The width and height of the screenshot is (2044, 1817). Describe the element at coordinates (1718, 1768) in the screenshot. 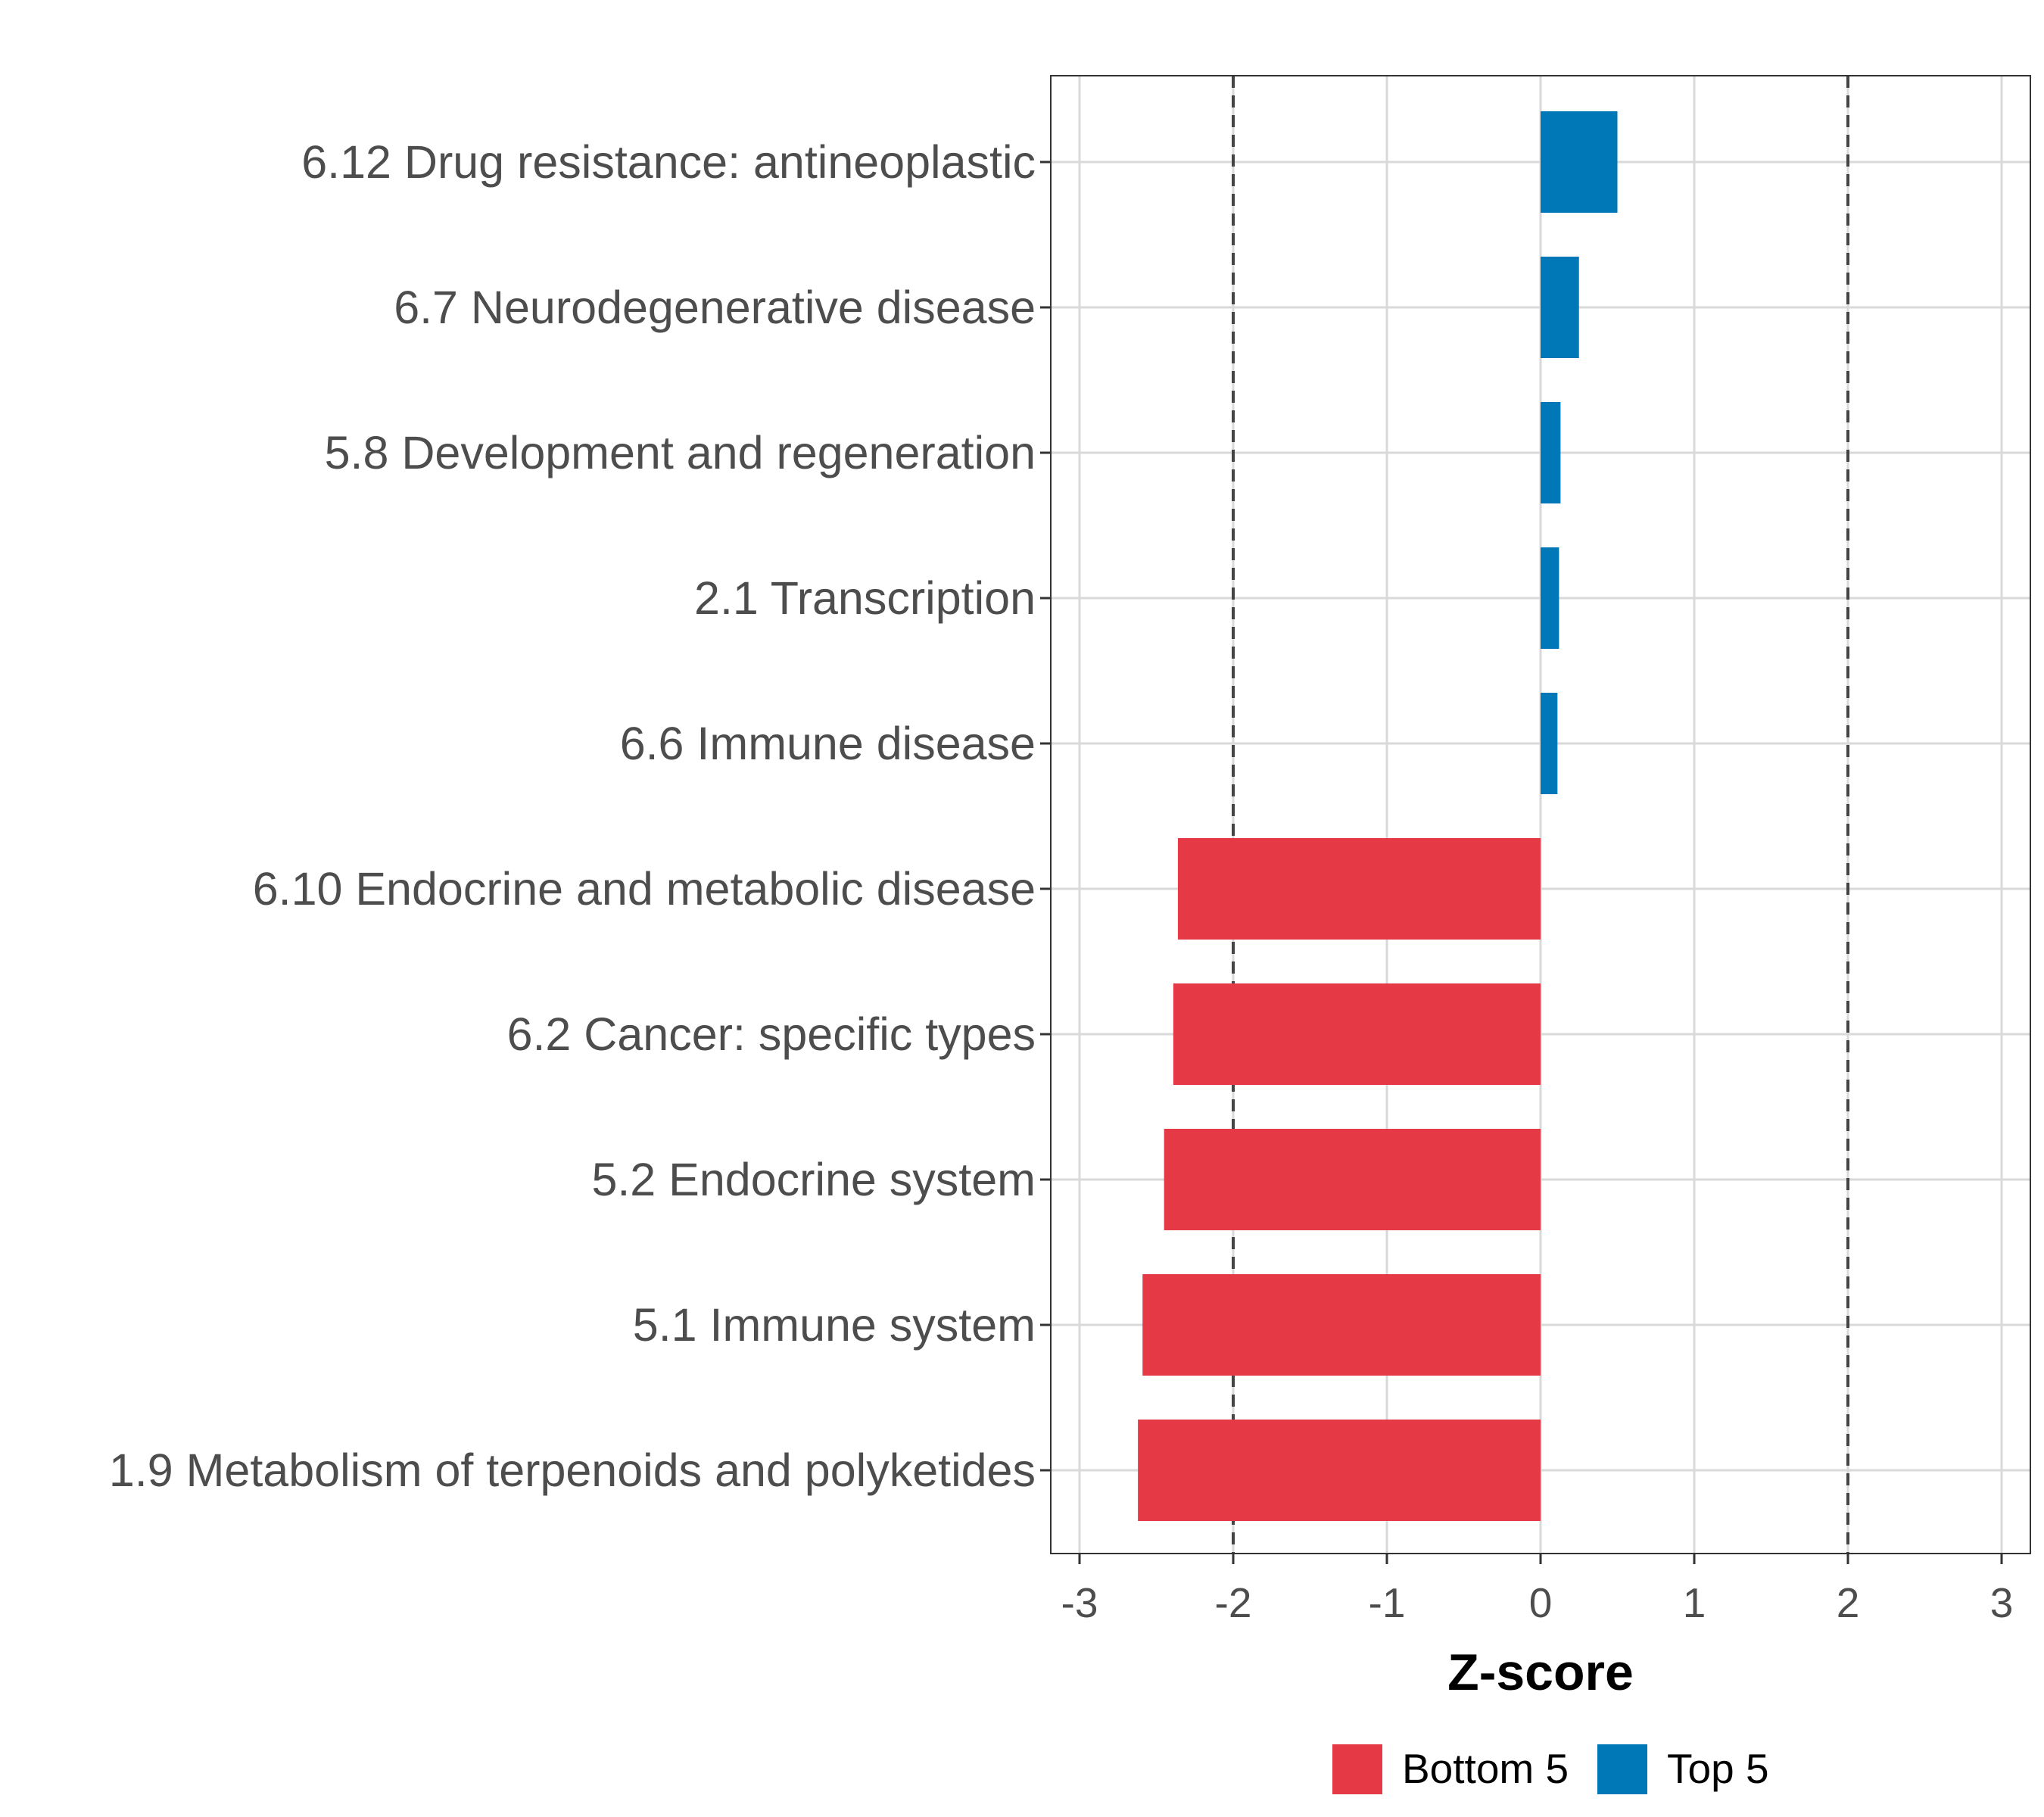

I see `legend-label-1: Top 5` at that location.